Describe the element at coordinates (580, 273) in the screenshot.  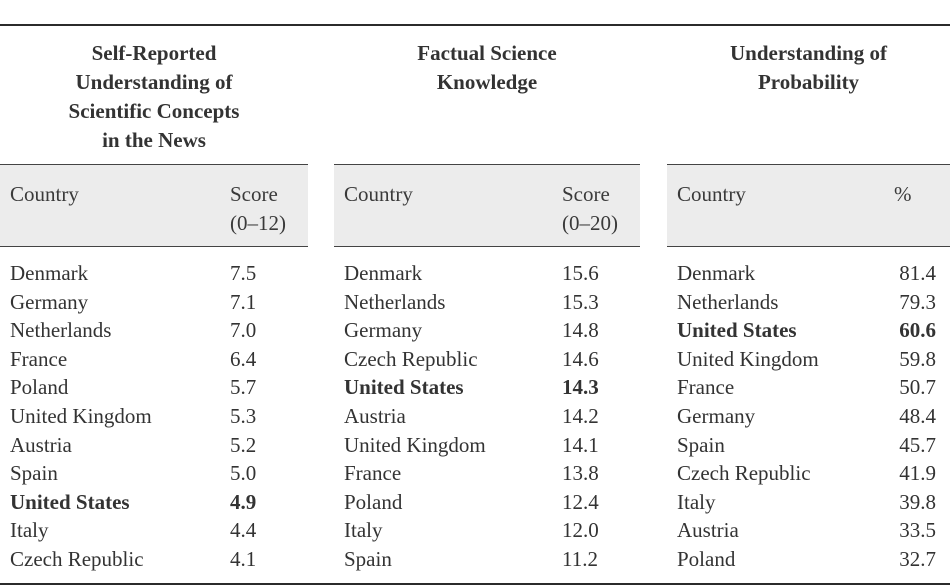
I see `value-cell: 15.6` at that location.